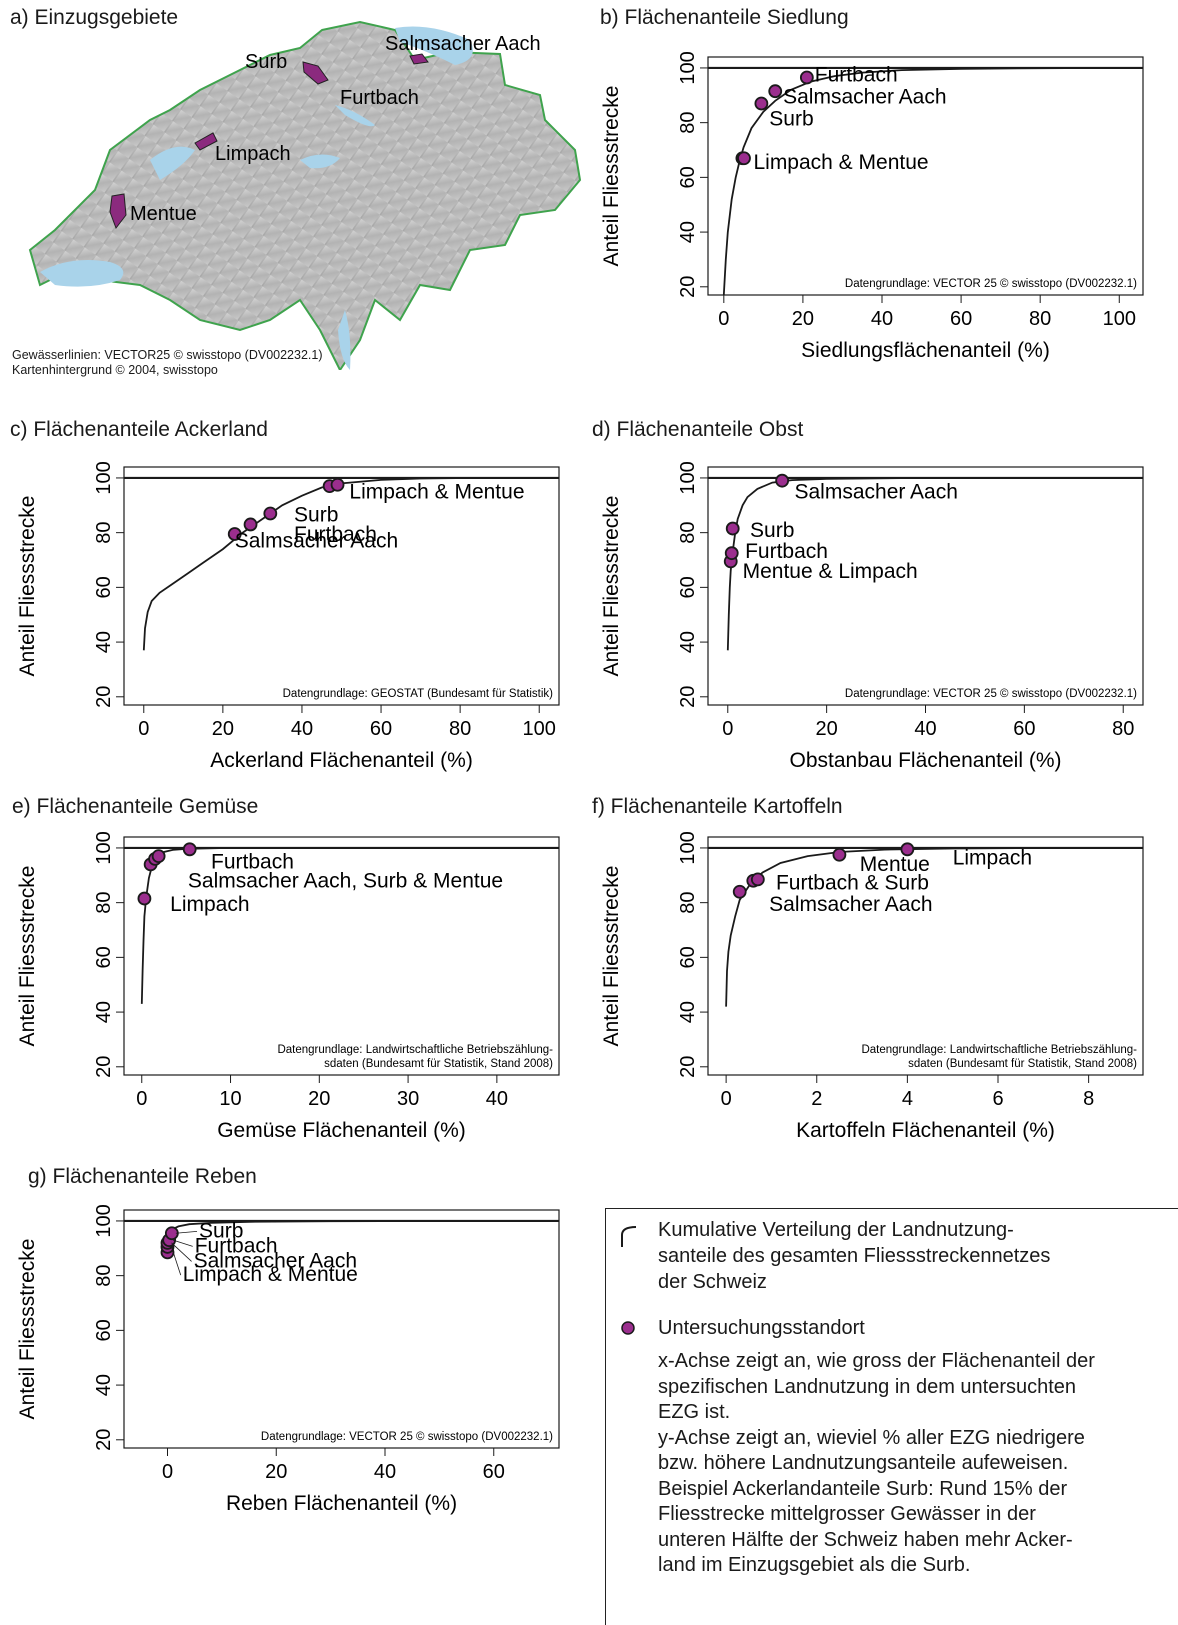 This screenshot has width=1178, height=1625. What do you see at coordinates (135, 806) in the screenshot?
I see `chart-title-e: e) Flächenanteile Gemüse` at bounding box center [135, 806].